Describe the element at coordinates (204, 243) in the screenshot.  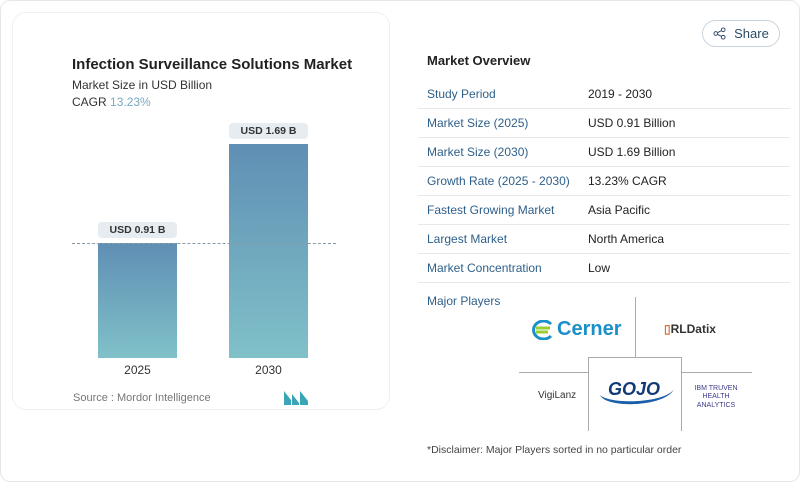
I see `reference-dashed-line` at that location.